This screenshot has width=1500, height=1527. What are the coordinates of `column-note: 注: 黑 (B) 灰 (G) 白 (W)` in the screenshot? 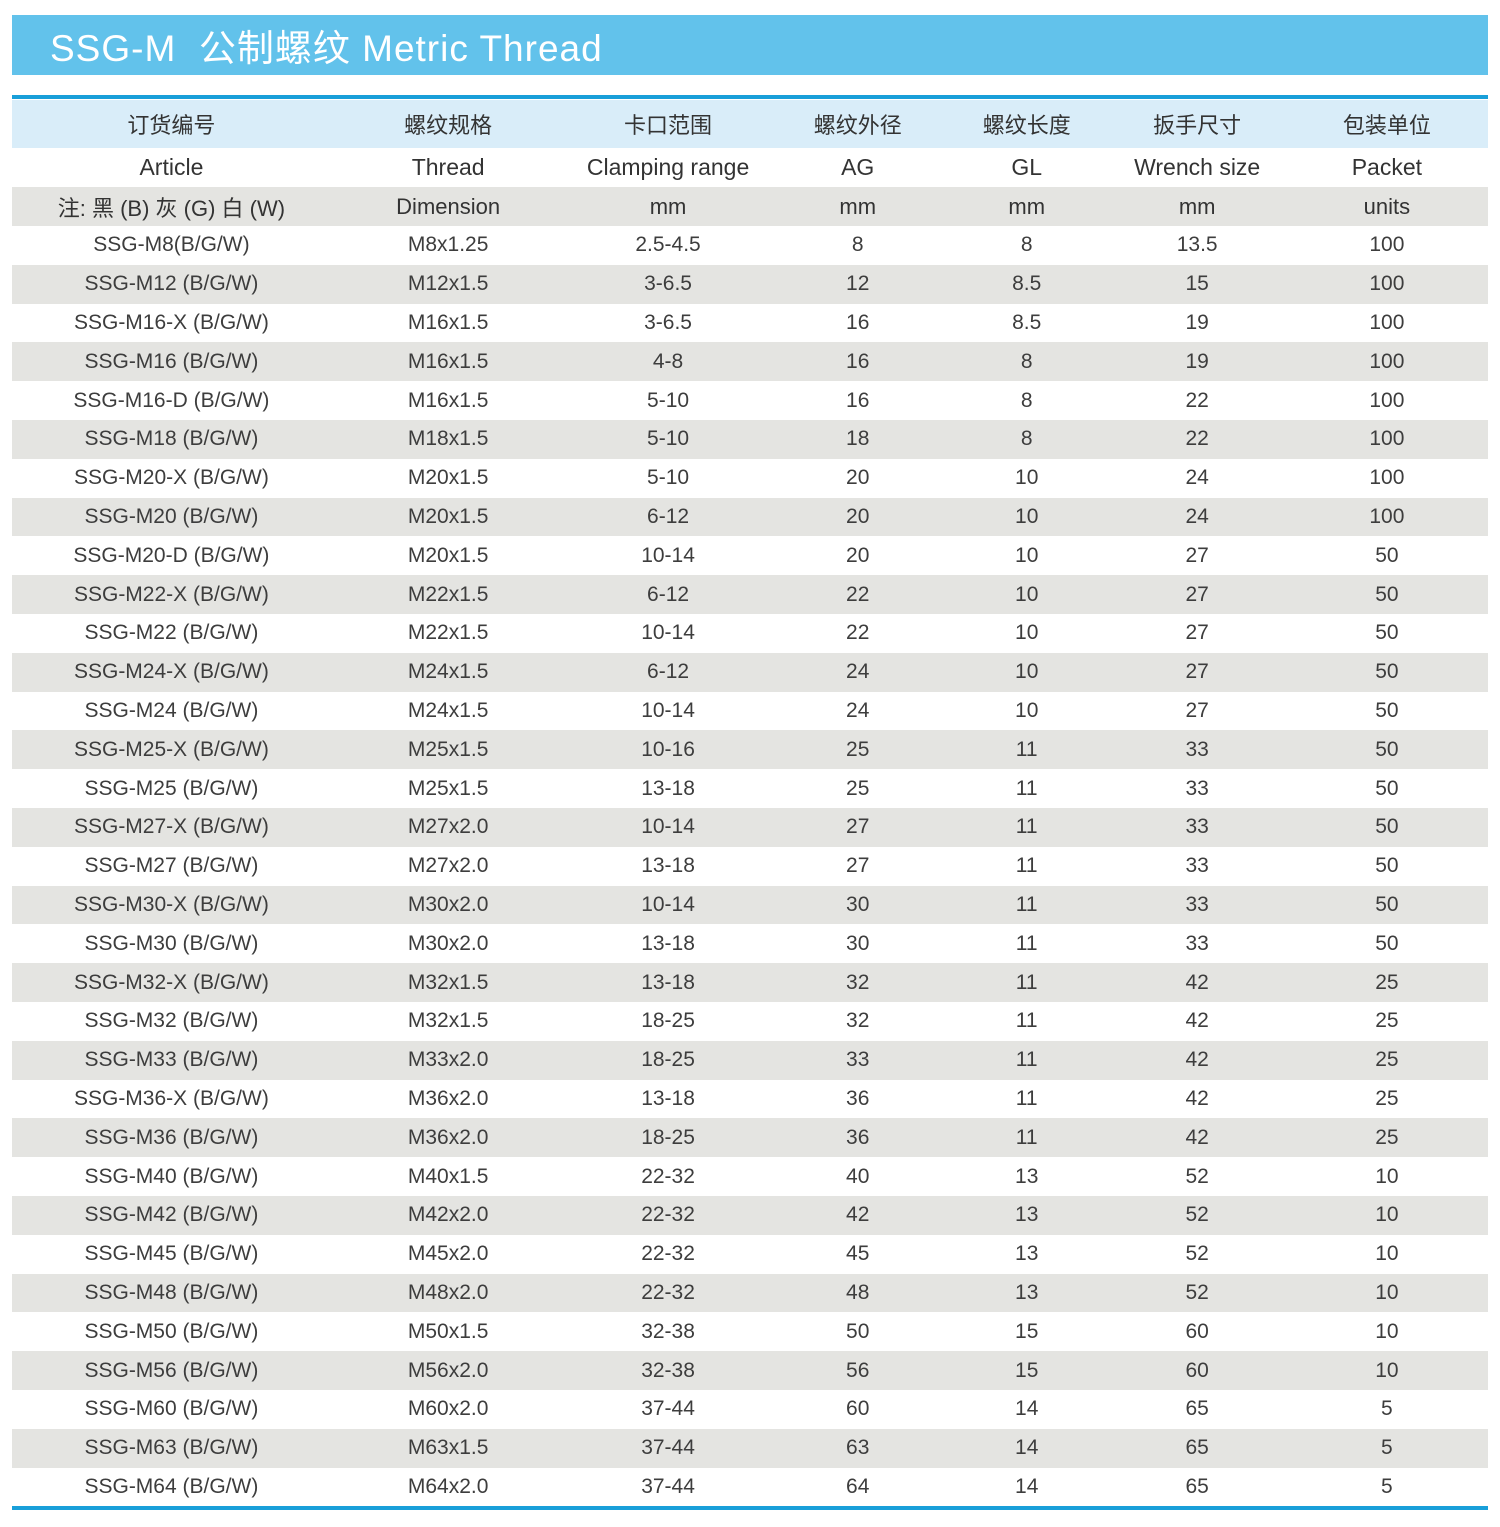 It's located at (171, 206).